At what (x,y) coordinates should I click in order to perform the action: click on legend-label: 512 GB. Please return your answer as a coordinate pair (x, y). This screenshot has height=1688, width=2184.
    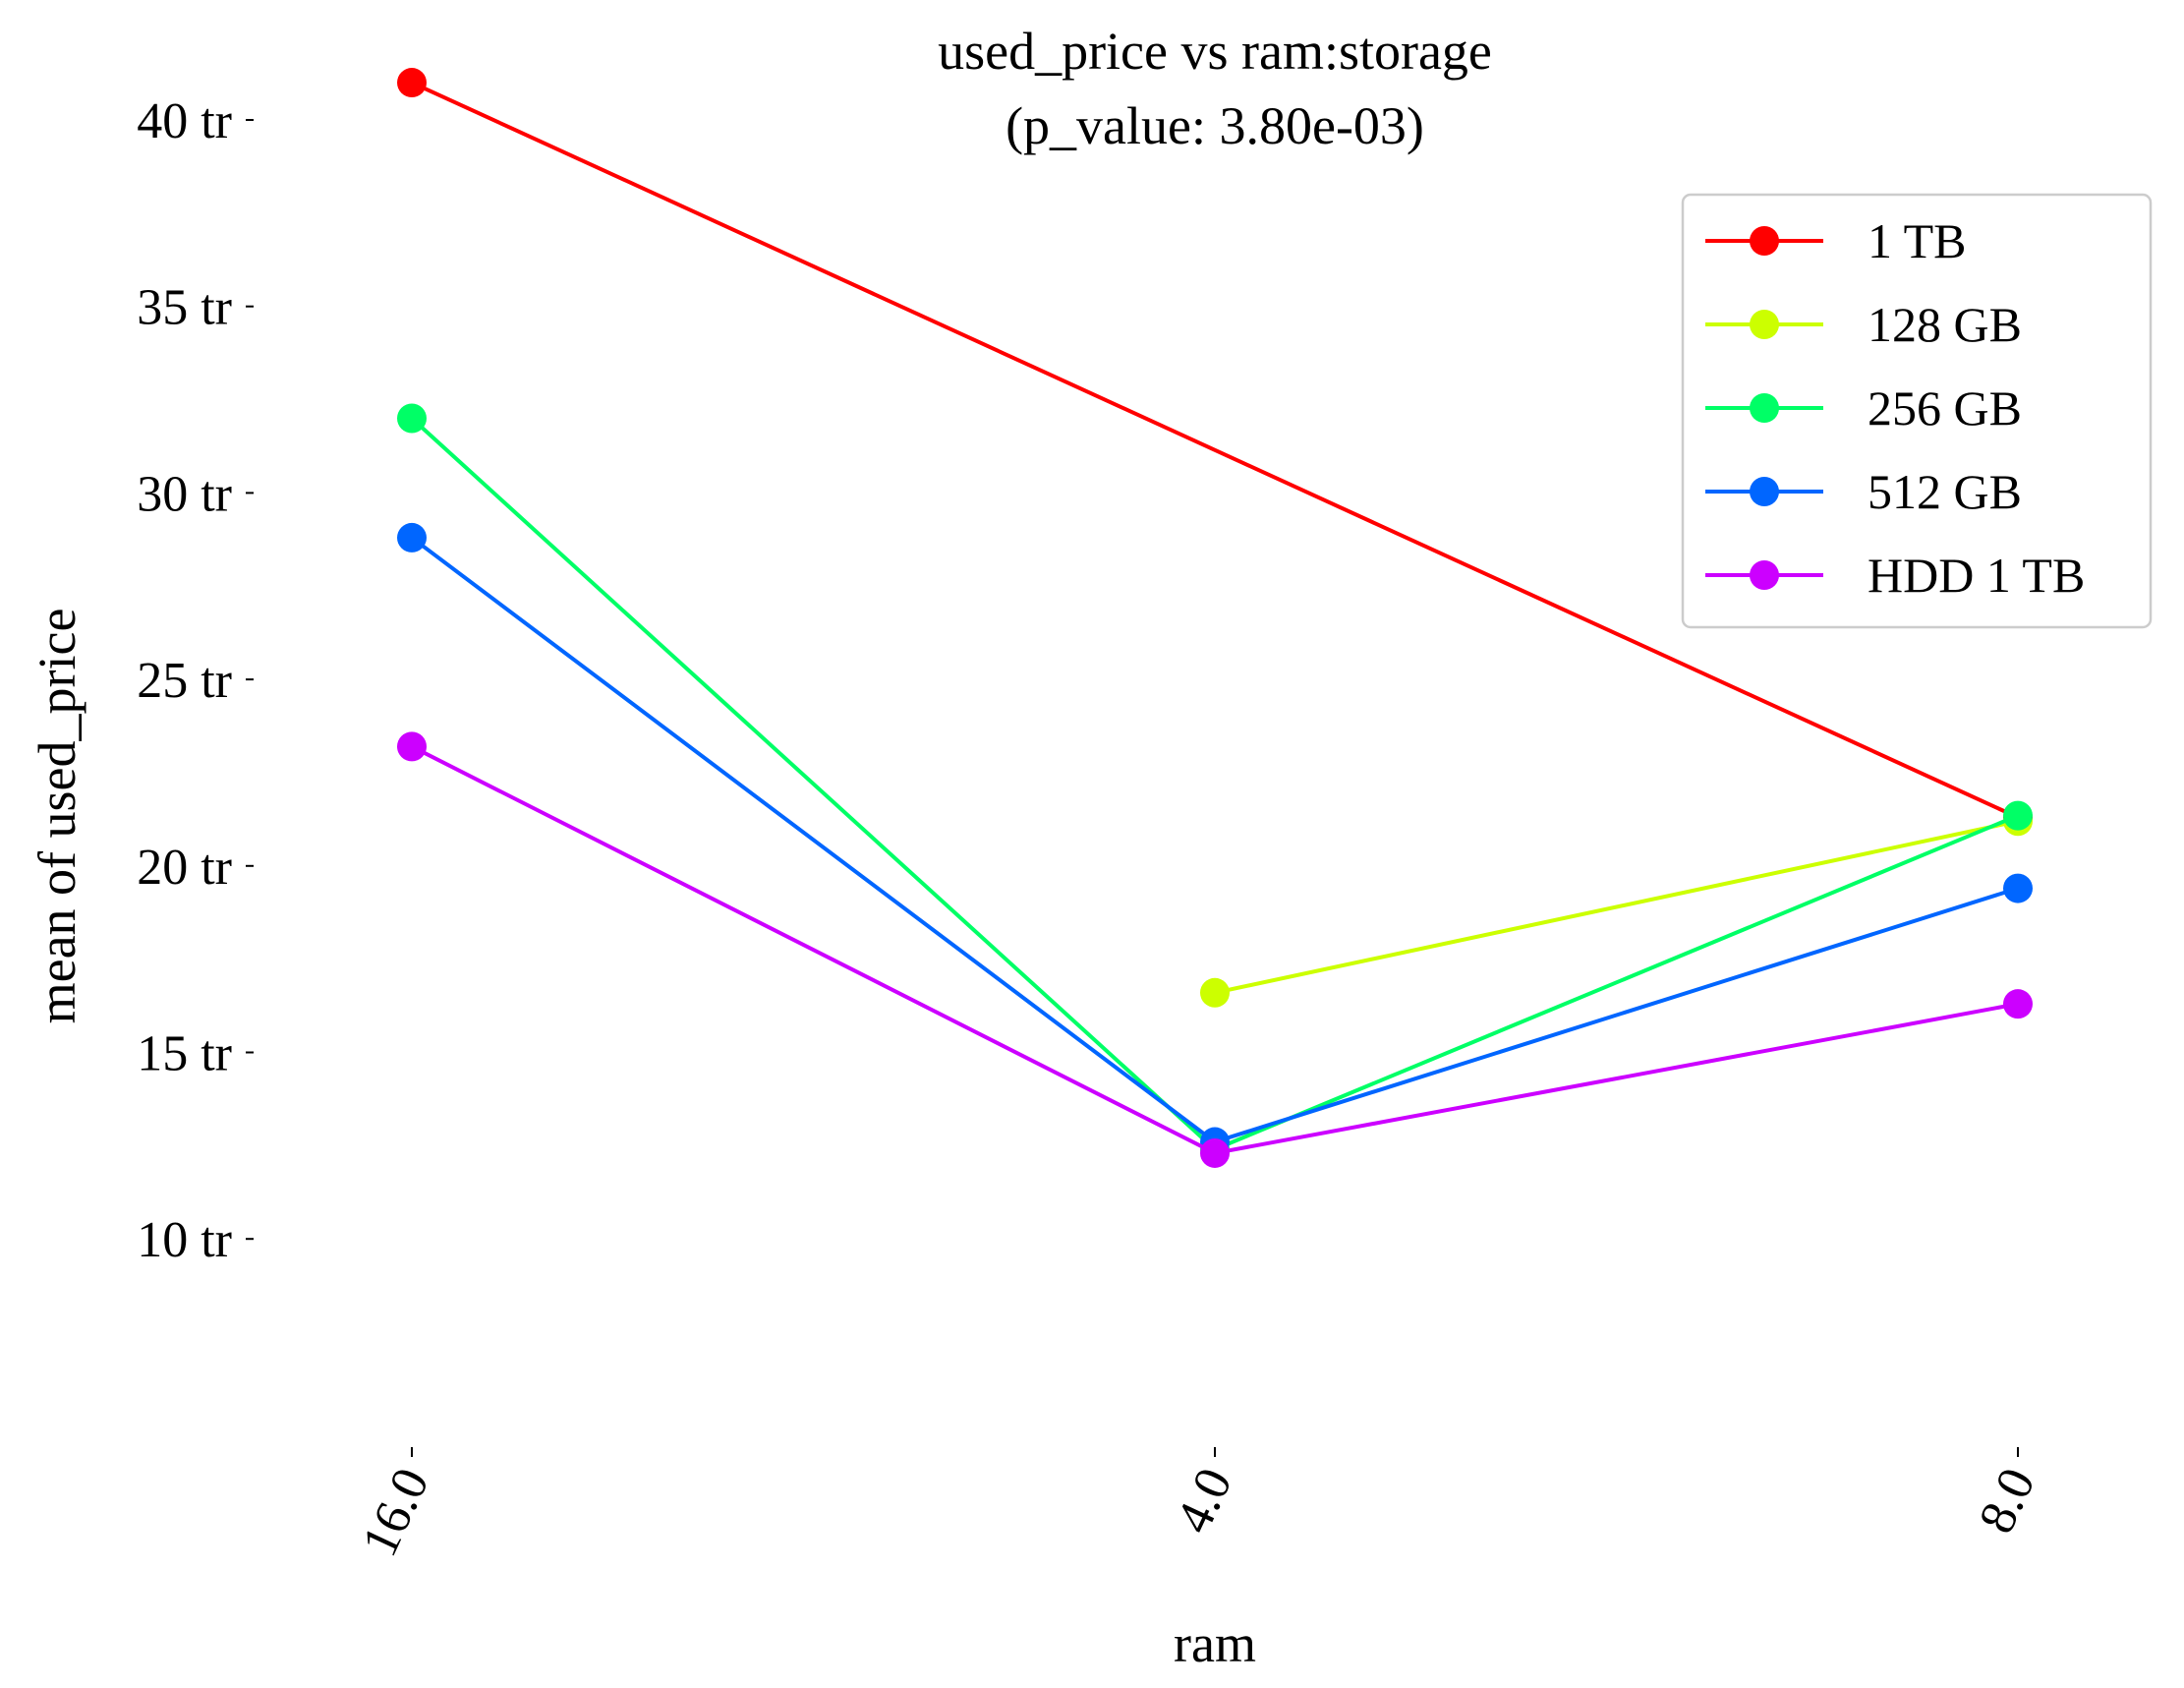
    Looking at the image, I should click on (1945, 491).